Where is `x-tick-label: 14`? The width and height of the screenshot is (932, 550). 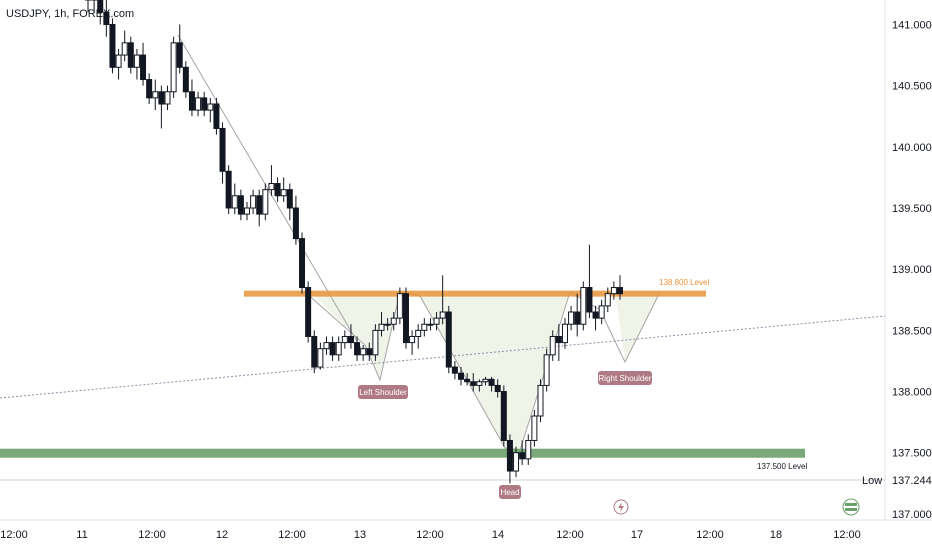
x-tick-label: 14 is located at coordinates (498, 535).